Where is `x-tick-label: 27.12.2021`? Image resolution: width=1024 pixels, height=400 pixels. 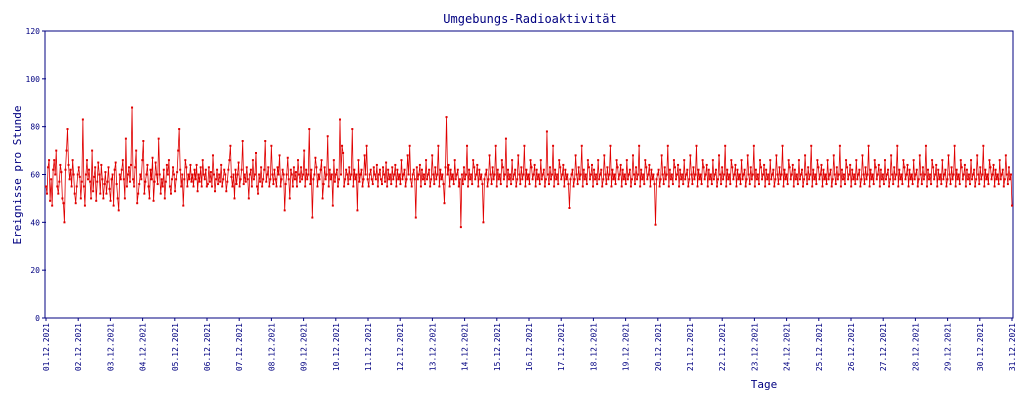
x-tick-label: 27.12.2021 is located at coordinates (883, 347).